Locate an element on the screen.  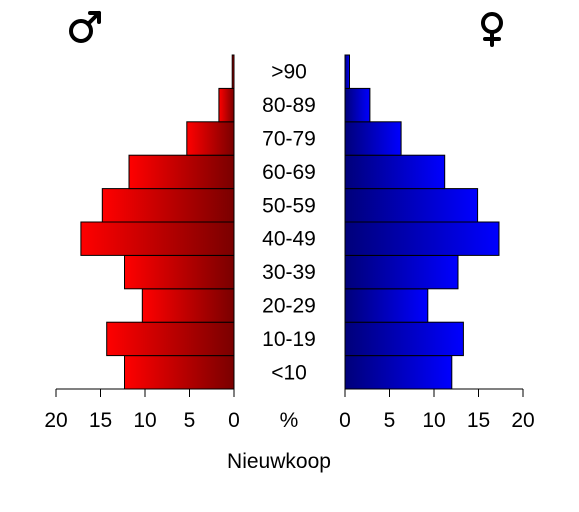
age-group-label: 70-79 is located at coordinates (289, 139).